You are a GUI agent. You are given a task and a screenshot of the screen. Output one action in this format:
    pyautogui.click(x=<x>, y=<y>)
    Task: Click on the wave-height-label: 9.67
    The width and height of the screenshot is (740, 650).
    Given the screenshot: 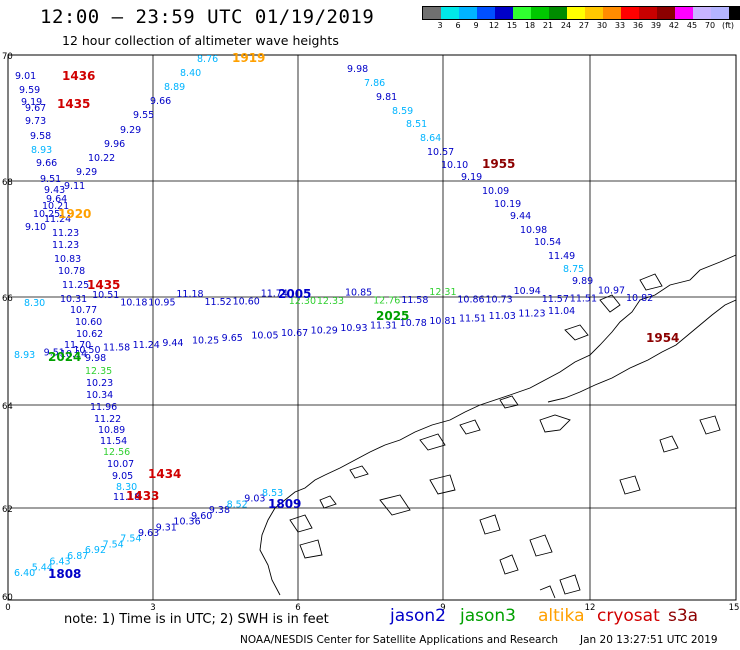 What is the action you would take?
    pyautogui.click(x=35, y=108)
    